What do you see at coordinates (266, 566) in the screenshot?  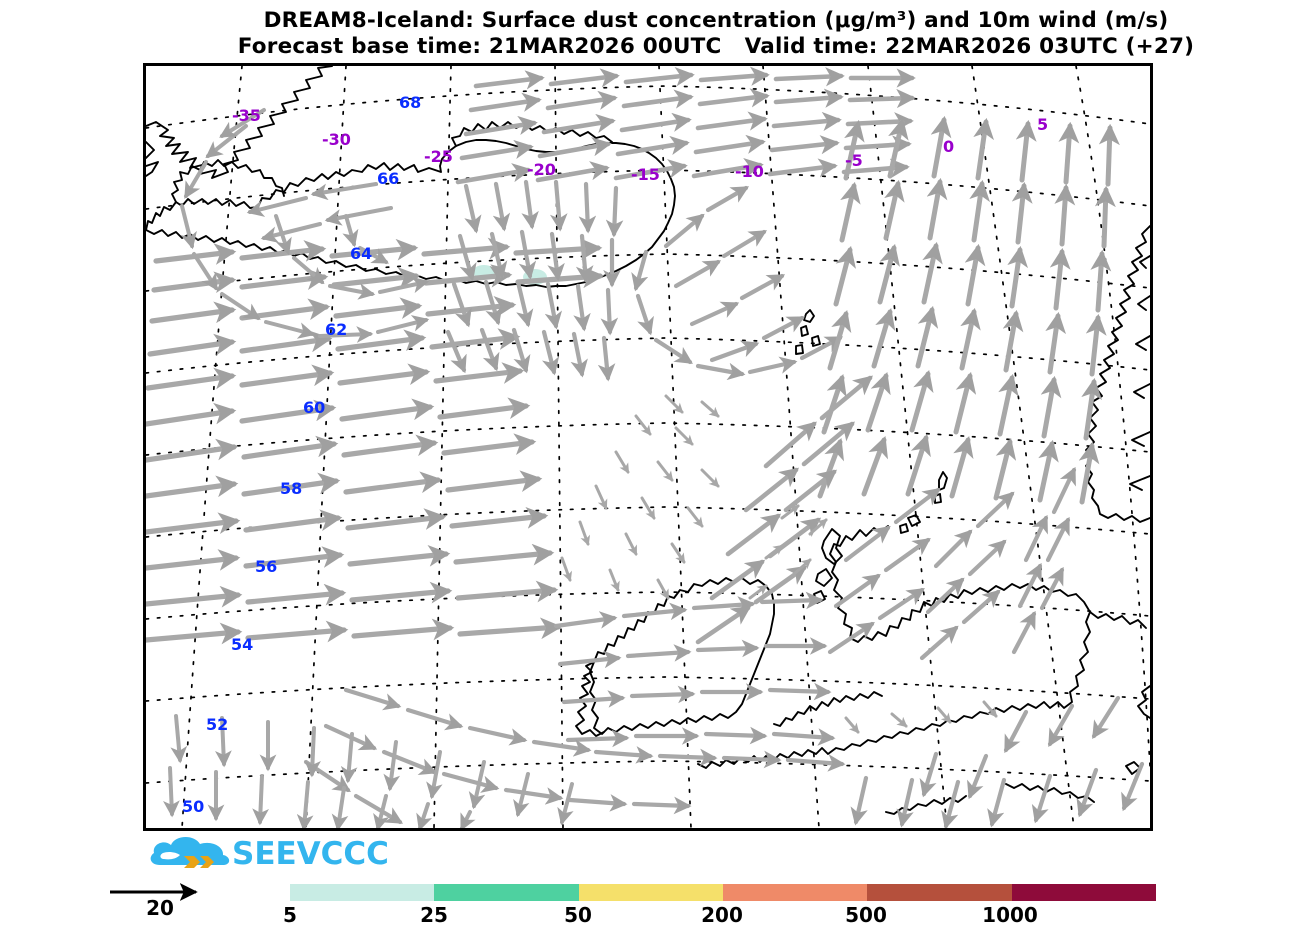 I see `svg-text: 56` at bounding box center [266, 566].